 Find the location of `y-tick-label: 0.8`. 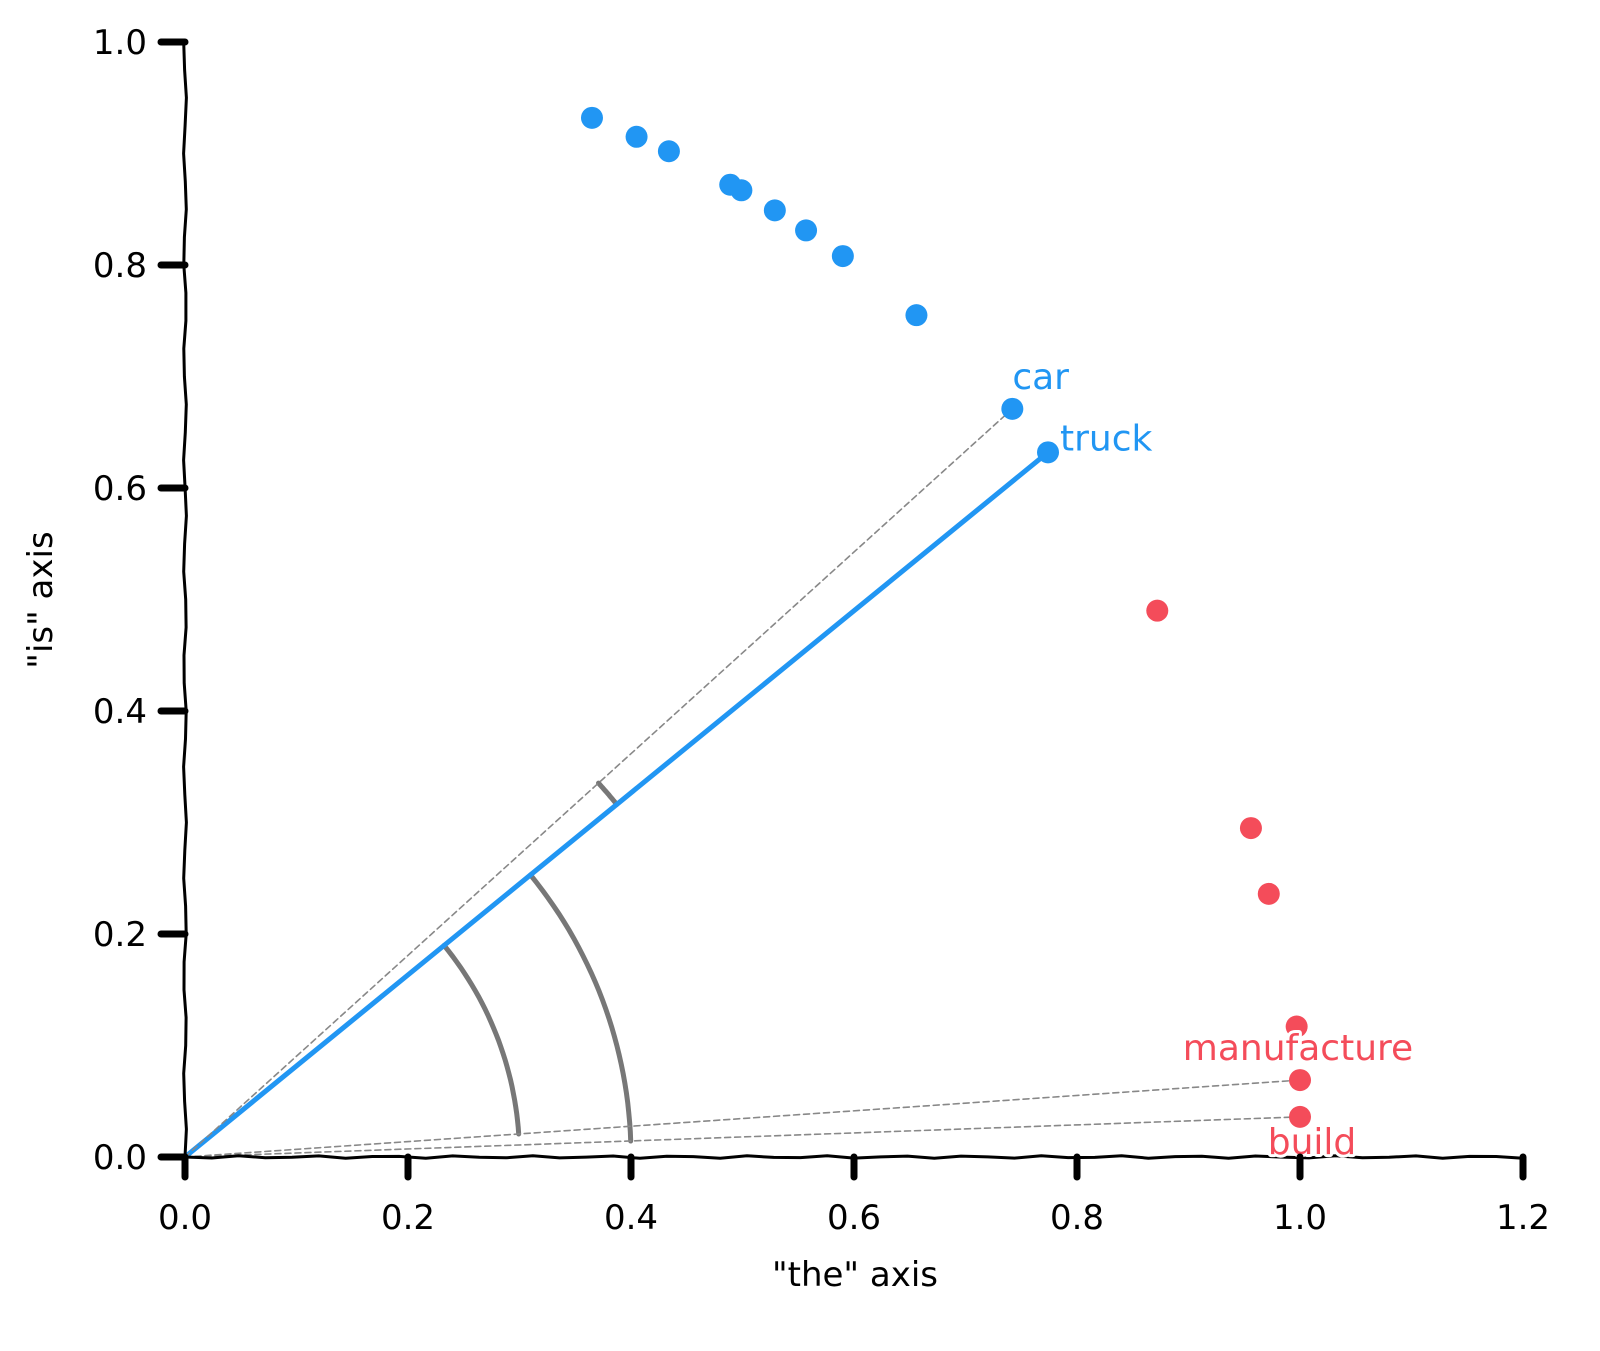

y-tick-label: 0.8 is located at coordinates (120, 266).